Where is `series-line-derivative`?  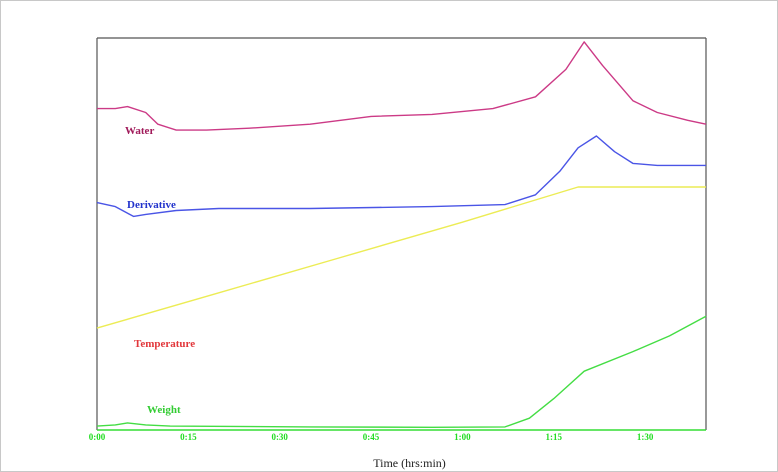 series-line-derivative is located at coordinates (401, 176).